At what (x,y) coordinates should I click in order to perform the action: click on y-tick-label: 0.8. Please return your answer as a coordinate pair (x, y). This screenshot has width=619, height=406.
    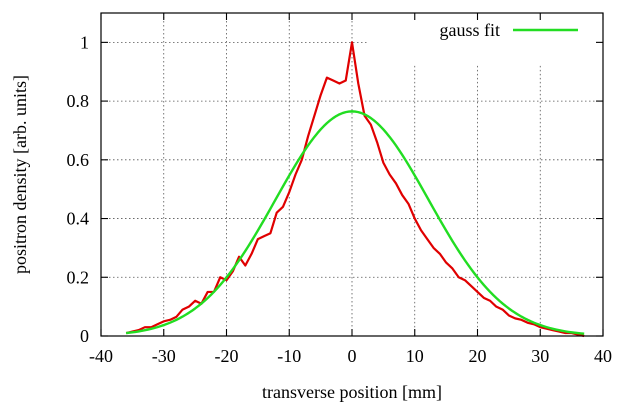
    Looking at the image, I should click on (78, 101).